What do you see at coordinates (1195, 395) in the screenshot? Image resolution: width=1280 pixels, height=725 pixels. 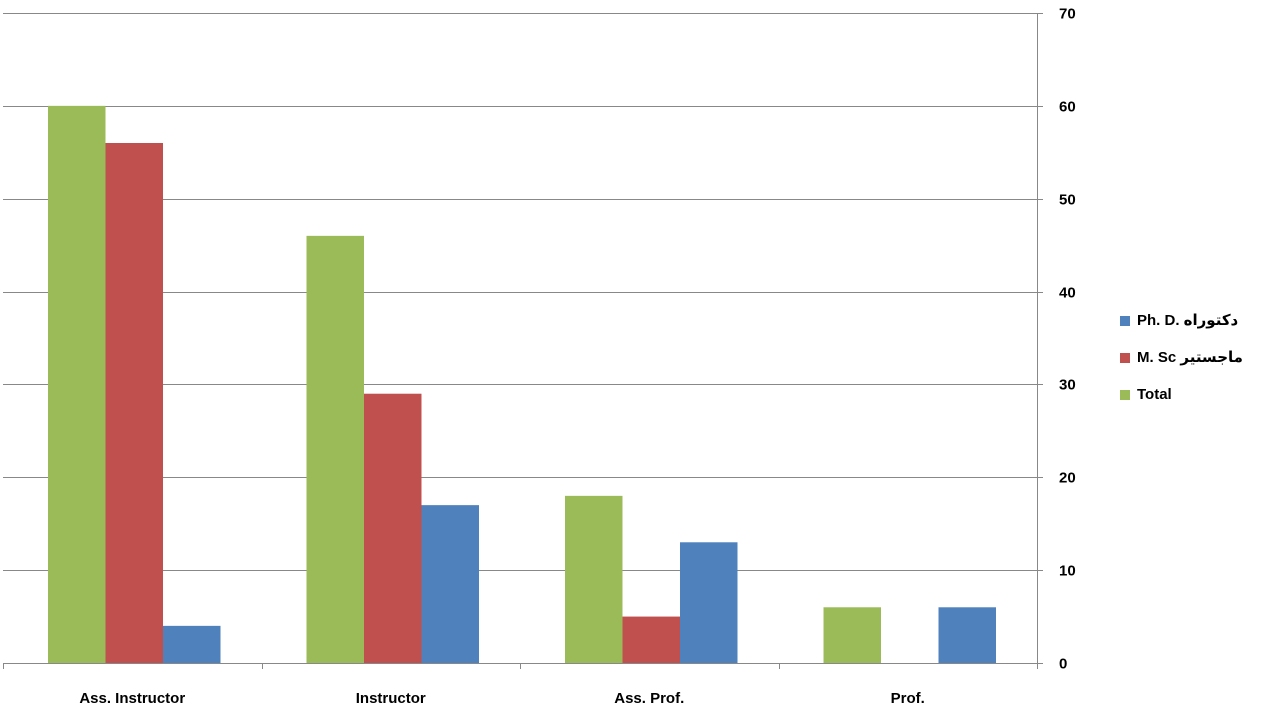 I see `legend-item: Total` at bounding box center [1195, 395].